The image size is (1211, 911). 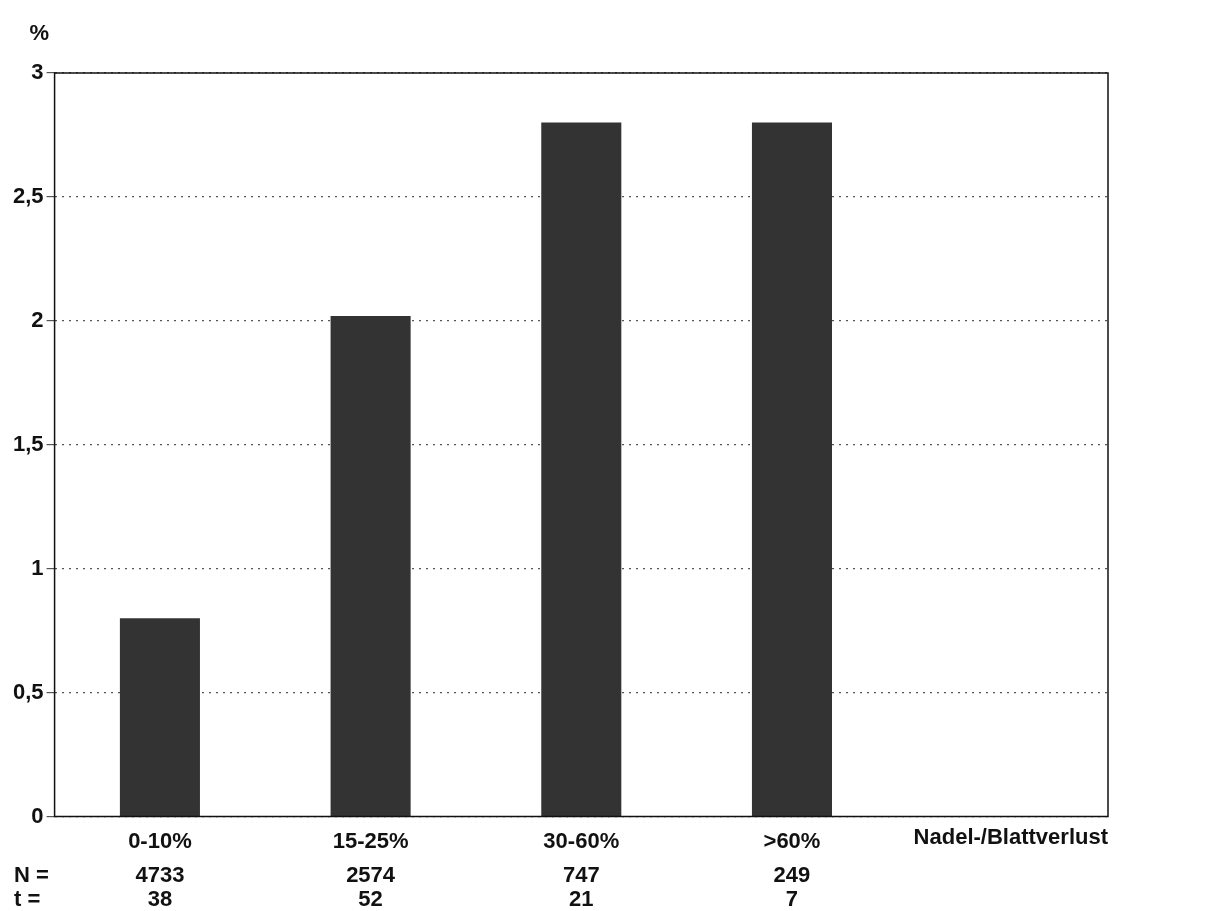 What do you see at coordinates (1011, 836) in the screenshot?
I see `x-axis-title: Nadel-/Blattverlust` at bounding box center [1011, 836].